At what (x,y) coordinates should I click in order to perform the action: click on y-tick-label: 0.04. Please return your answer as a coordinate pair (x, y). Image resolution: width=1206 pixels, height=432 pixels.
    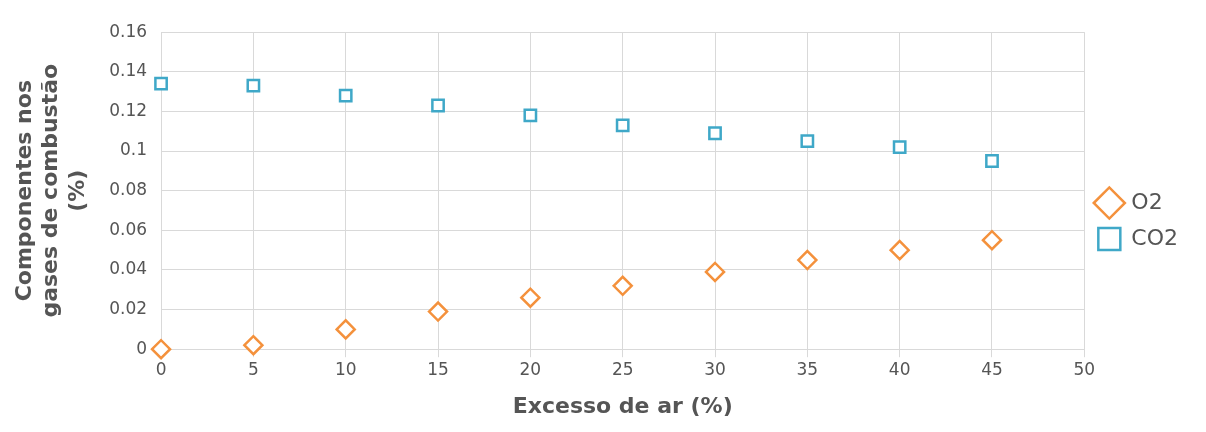
    Looking at the image, I should click on (128, 268).